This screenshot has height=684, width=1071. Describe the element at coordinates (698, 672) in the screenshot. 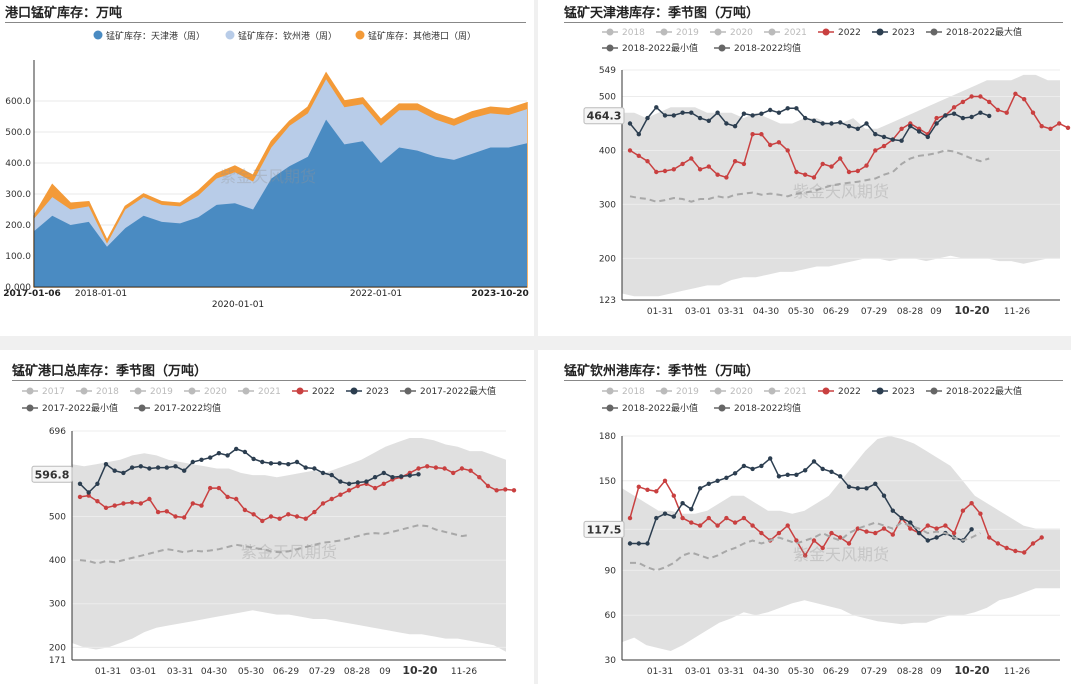

I see `x-tick-label: 03-01` at that location.